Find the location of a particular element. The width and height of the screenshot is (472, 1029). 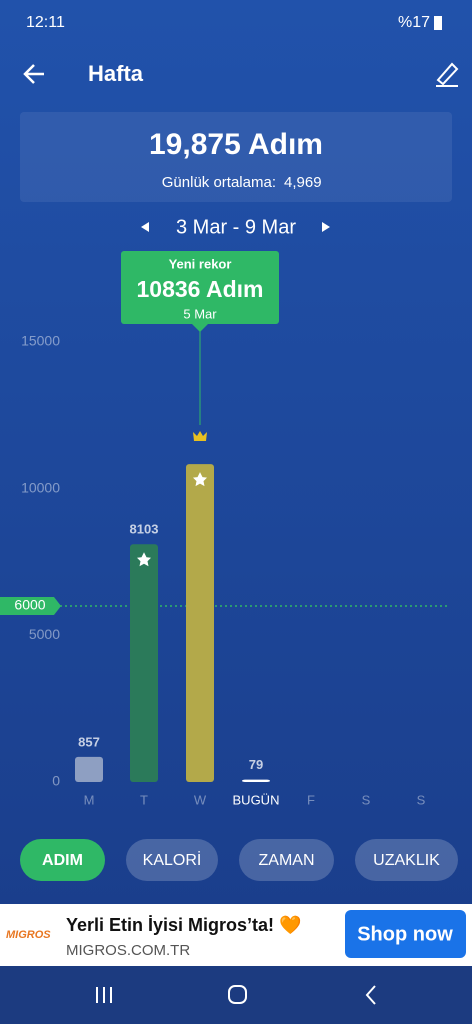

crown-icon is located at coordinates (200, 436).